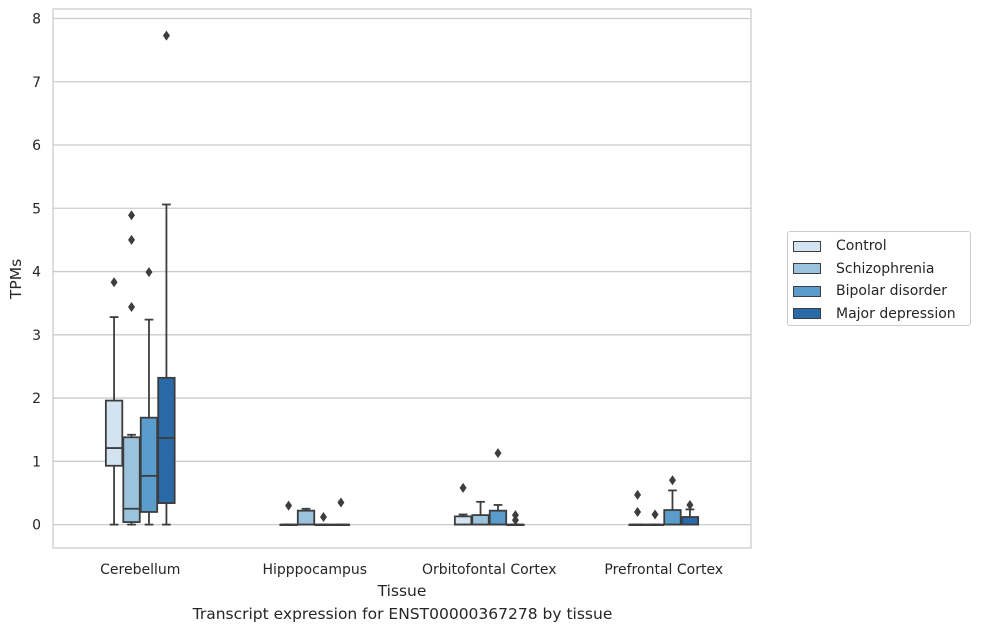 This screenshot has width=983, height=634. What do you see at coordinates (36, 399) in the screenshot?
I see `y-tick-label: 2` at bounding box center [36, 399].